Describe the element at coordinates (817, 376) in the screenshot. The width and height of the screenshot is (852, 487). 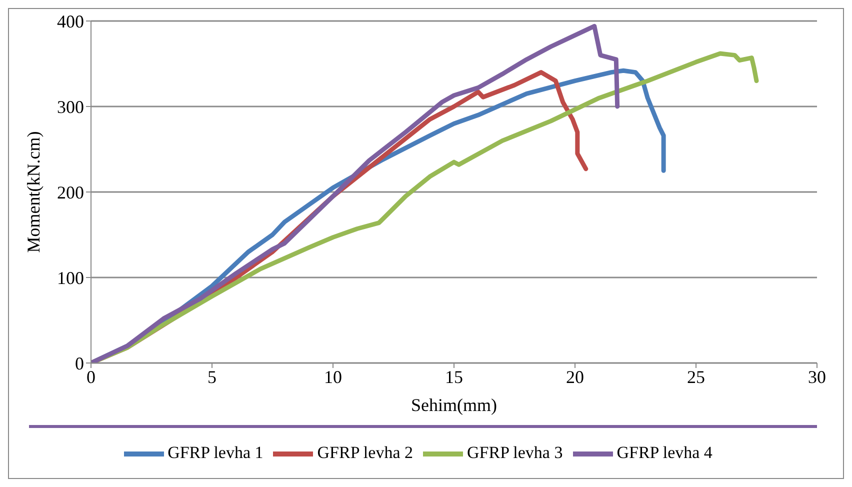
I see `x-tick-label: 30` at that location.